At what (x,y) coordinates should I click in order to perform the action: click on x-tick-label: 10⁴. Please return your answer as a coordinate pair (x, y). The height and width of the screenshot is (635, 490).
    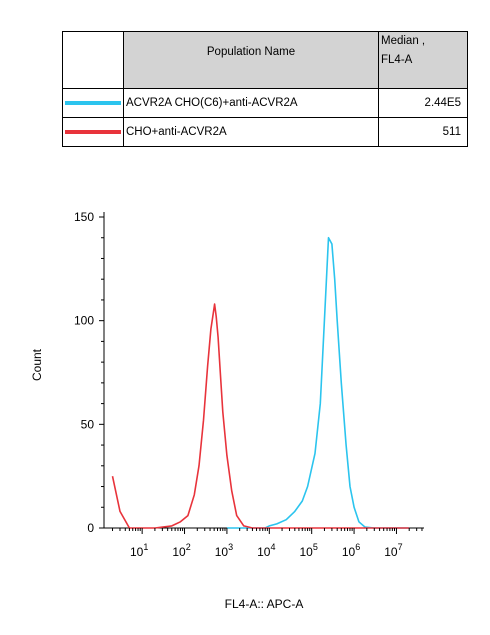
    Looking at the image, I should click on (266, 550).